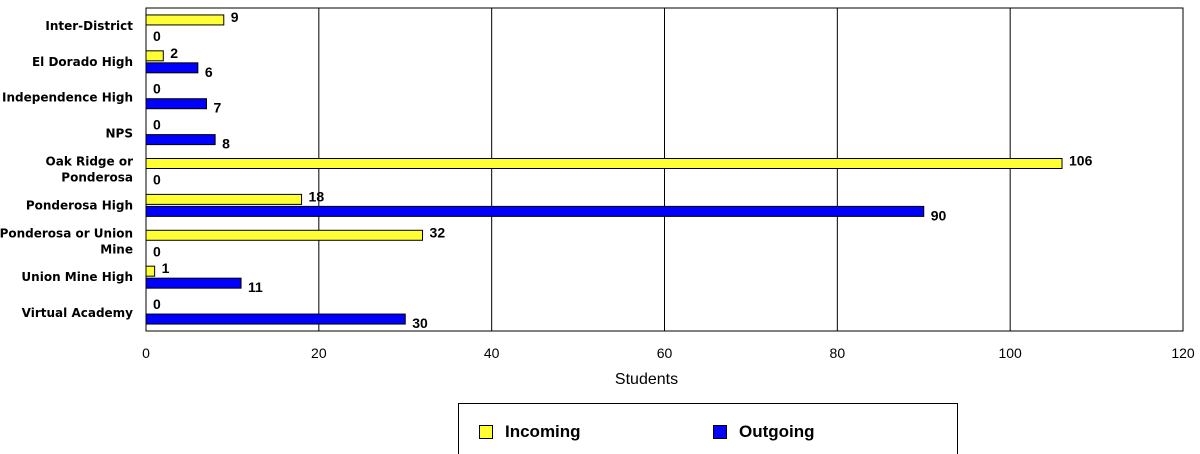 Image resolution: width=1200 pixels, height=454 pixels. What do you see at coordinates (235, 17) in the screenshot?
I see `data-label-incoming: 9` at bounding box center [235, 17].